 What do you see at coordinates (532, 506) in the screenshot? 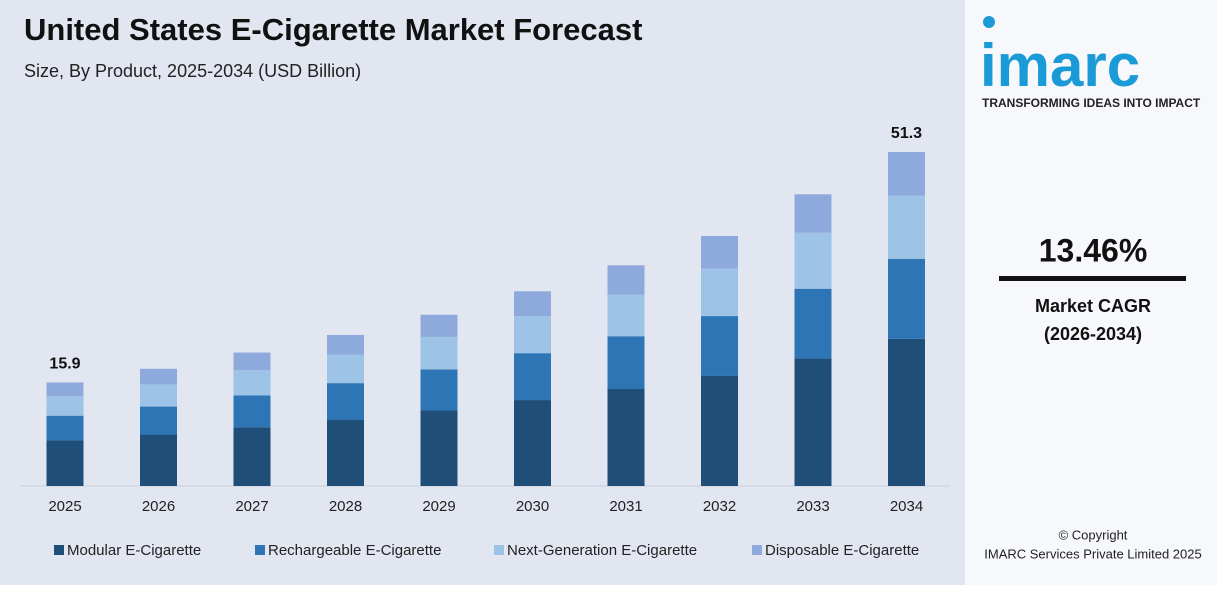
I see `x-tick-label: 2030` at bounding box center [532, 506].